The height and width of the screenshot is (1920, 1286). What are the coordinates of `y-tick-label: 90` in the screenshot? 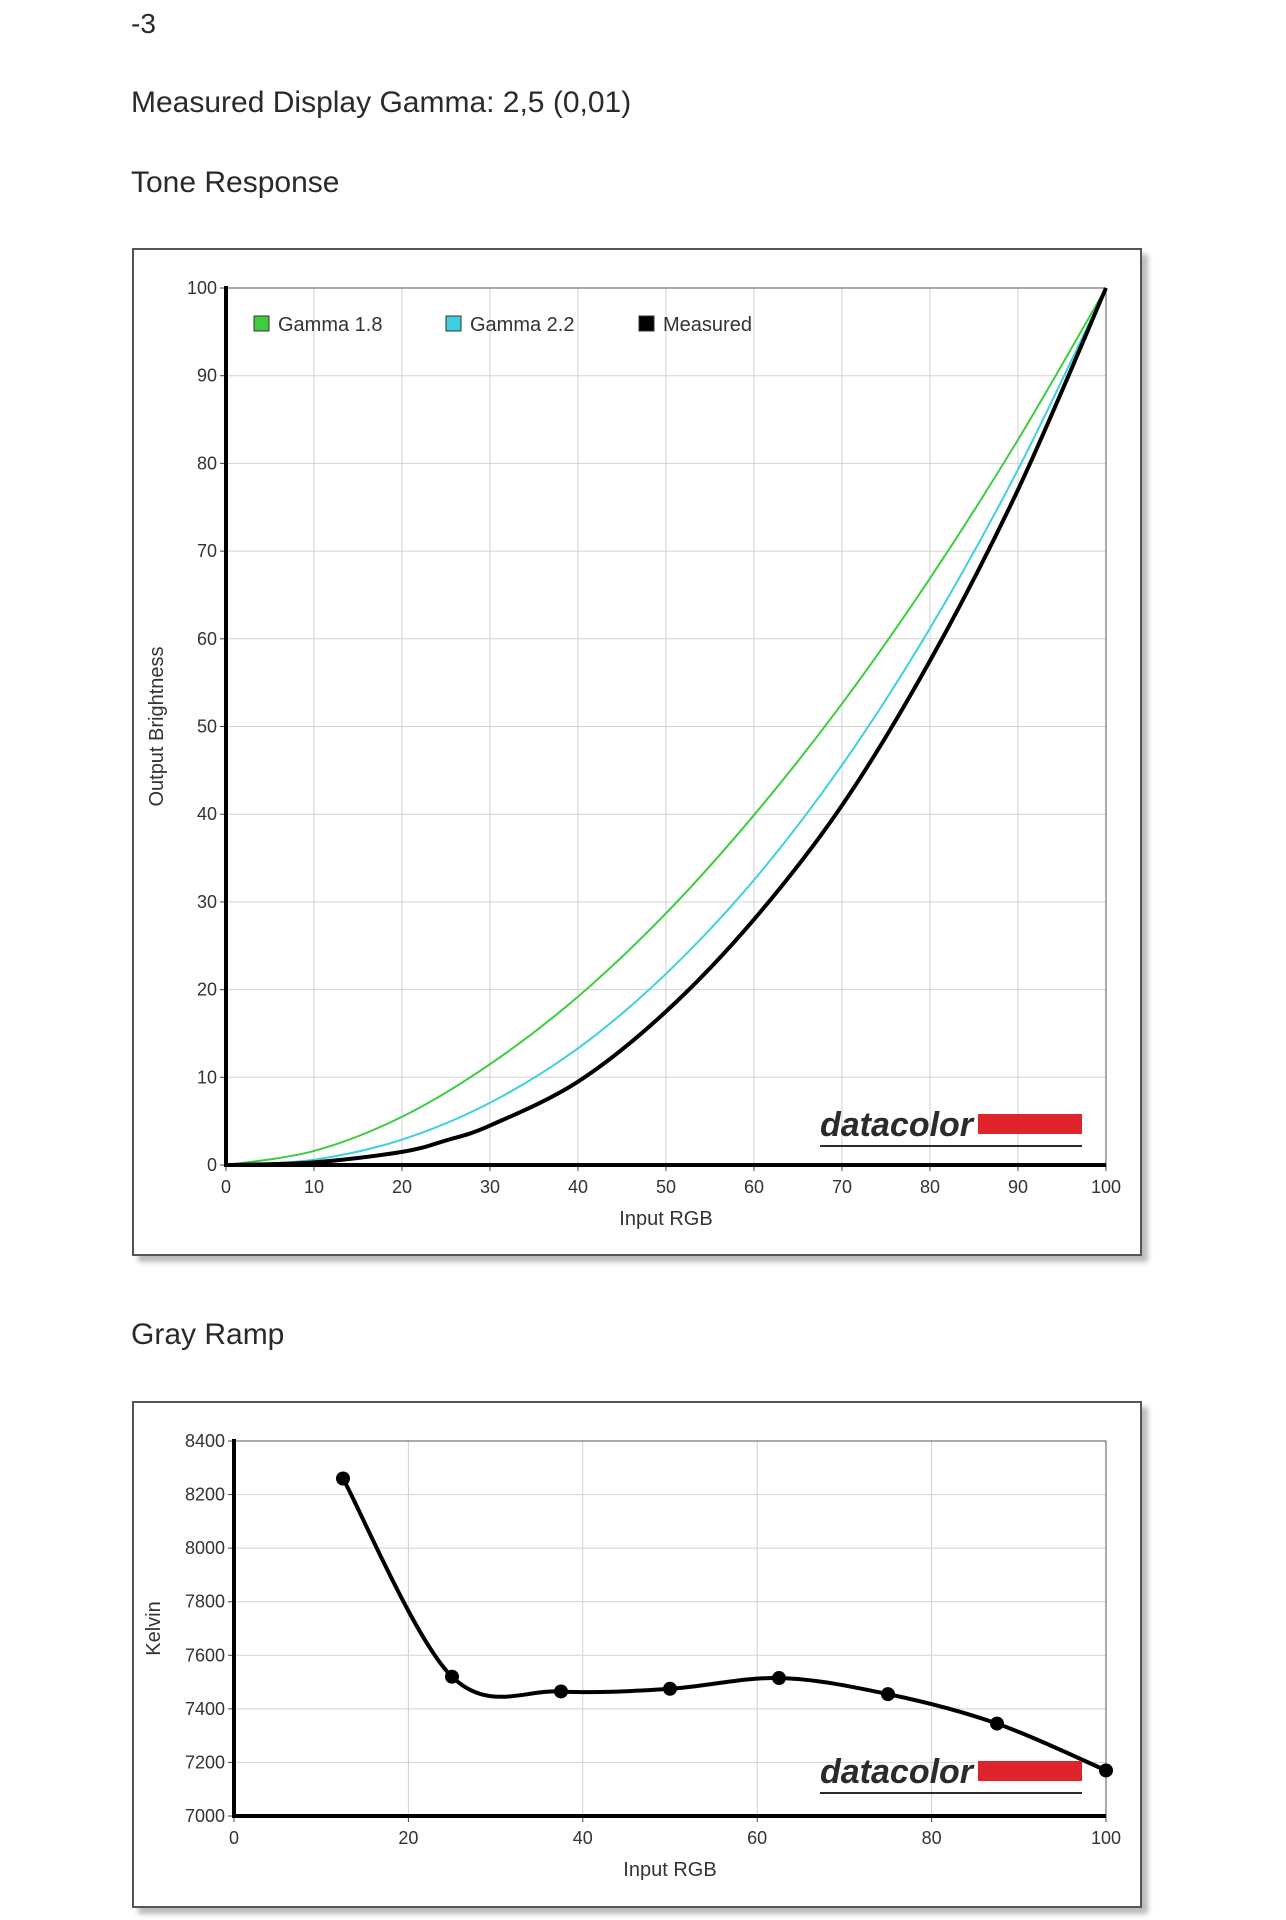 It's located at (207, 376).